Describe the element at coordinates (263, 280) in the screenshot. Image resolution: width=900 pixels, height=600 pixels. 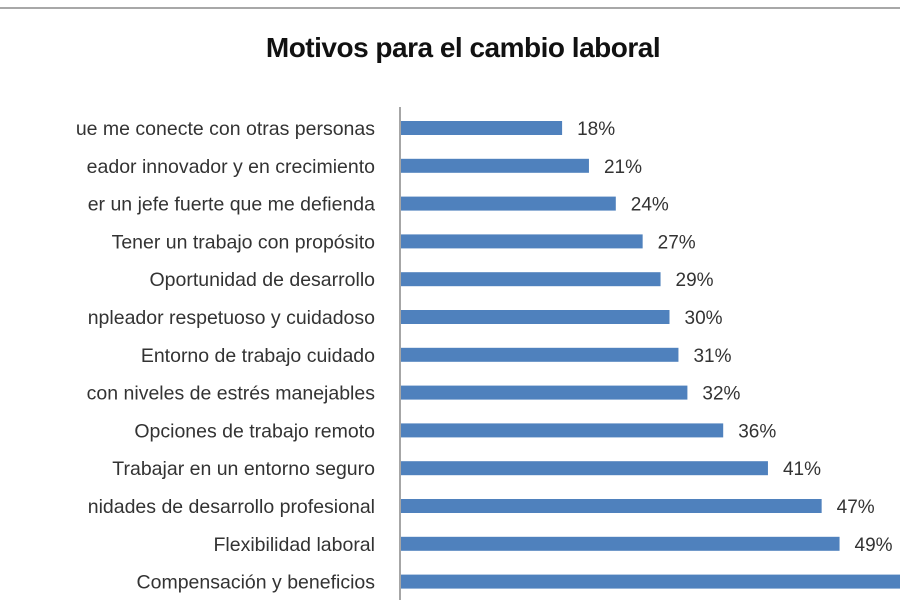
I see `category-label: Oportunidad de desarrollo` at that location.